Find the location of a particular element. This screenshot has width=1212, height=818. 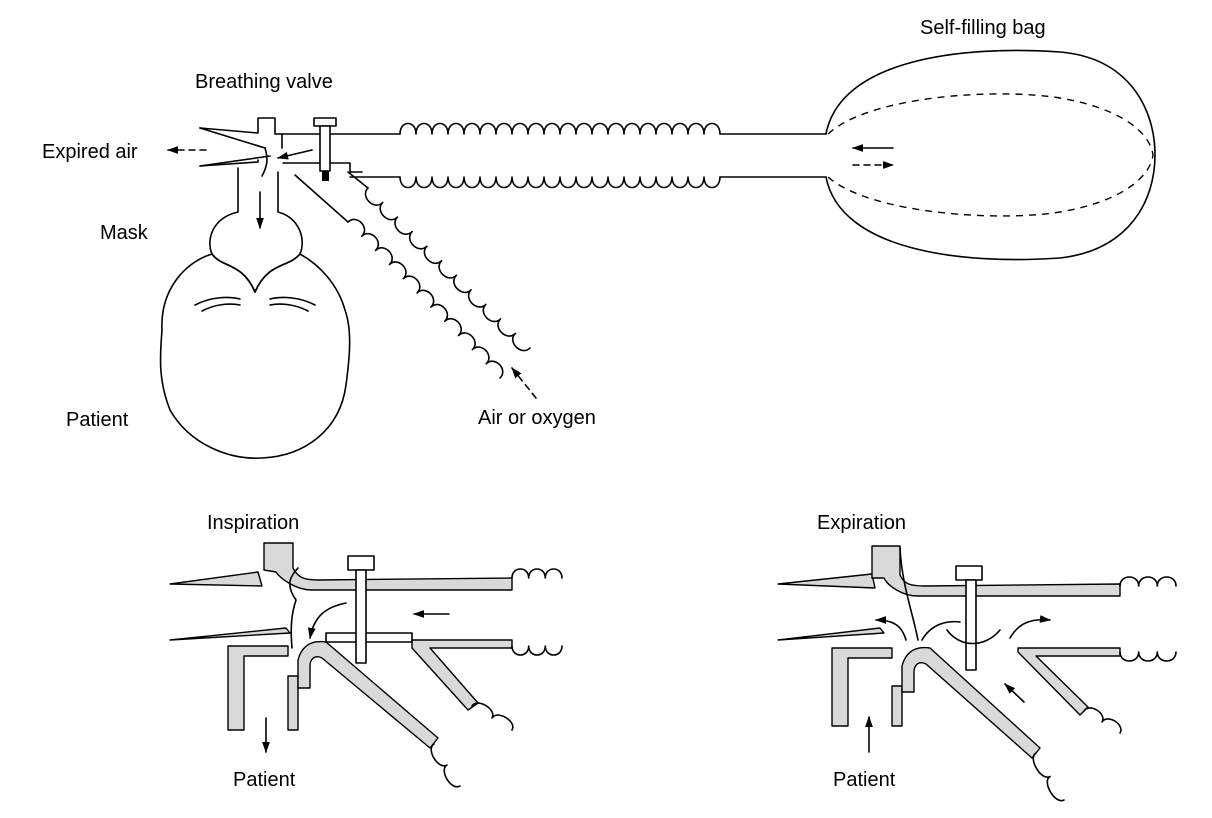

air-oxygen-arrow is located at coordinates (524, 383).